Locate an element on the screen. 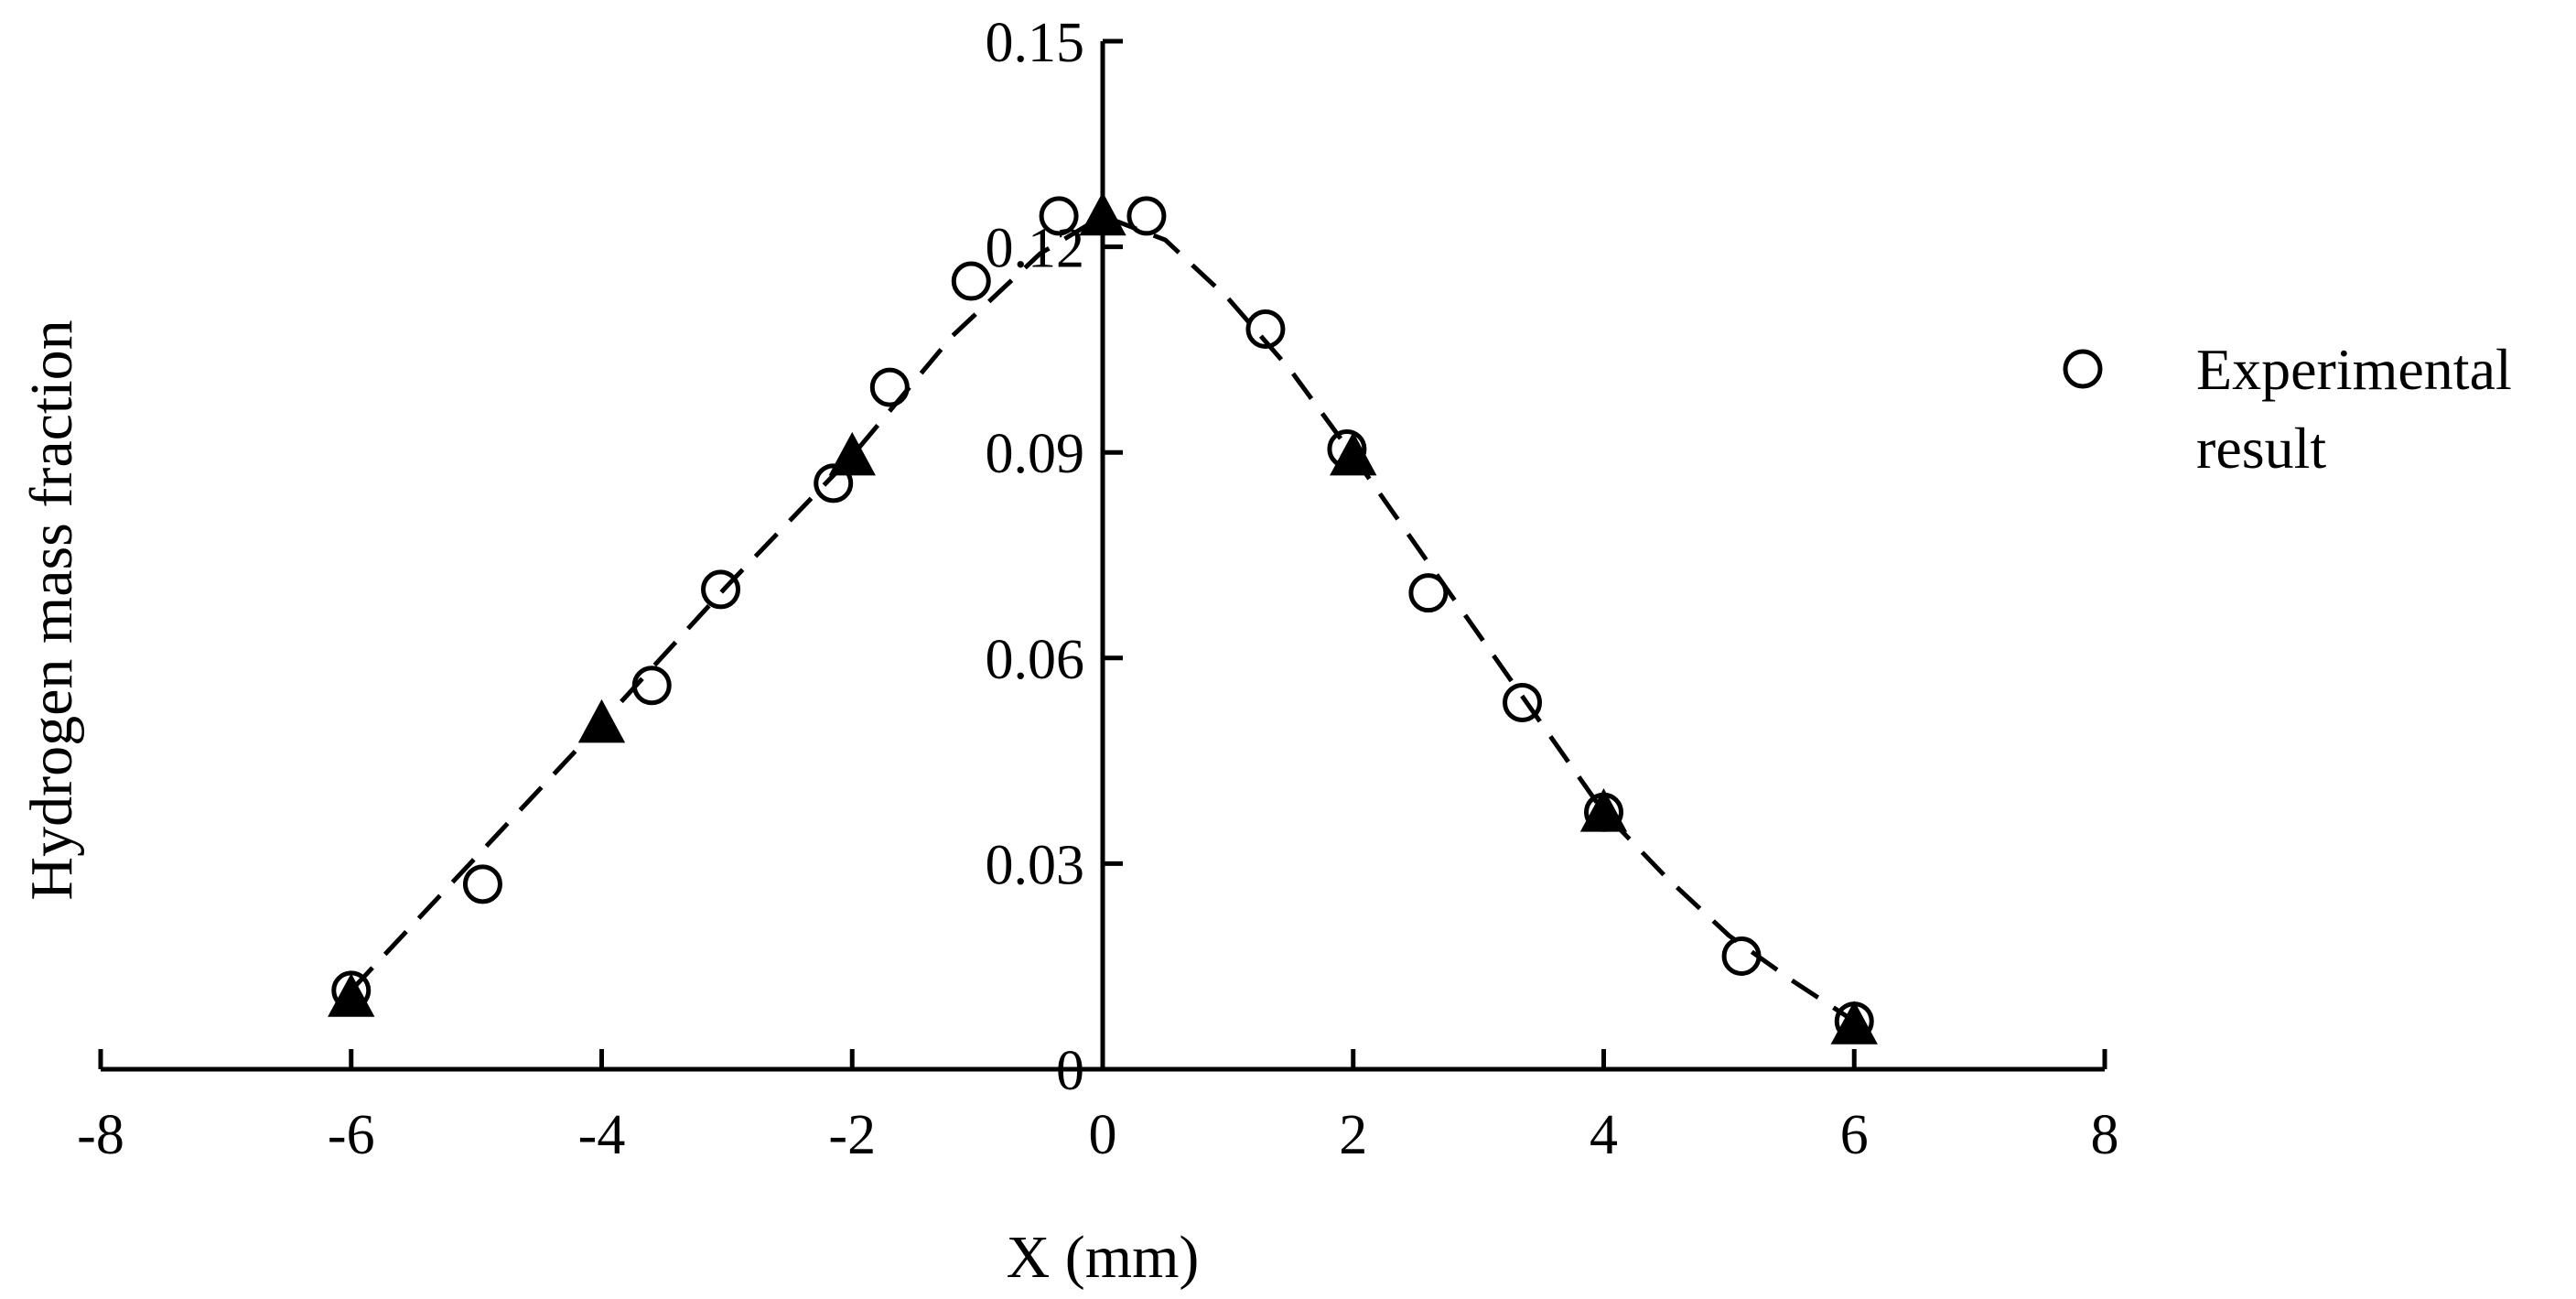 This screenshot has width=2576, height=1299. x-tick-label: -4 is located at coordinates (602, 1135).